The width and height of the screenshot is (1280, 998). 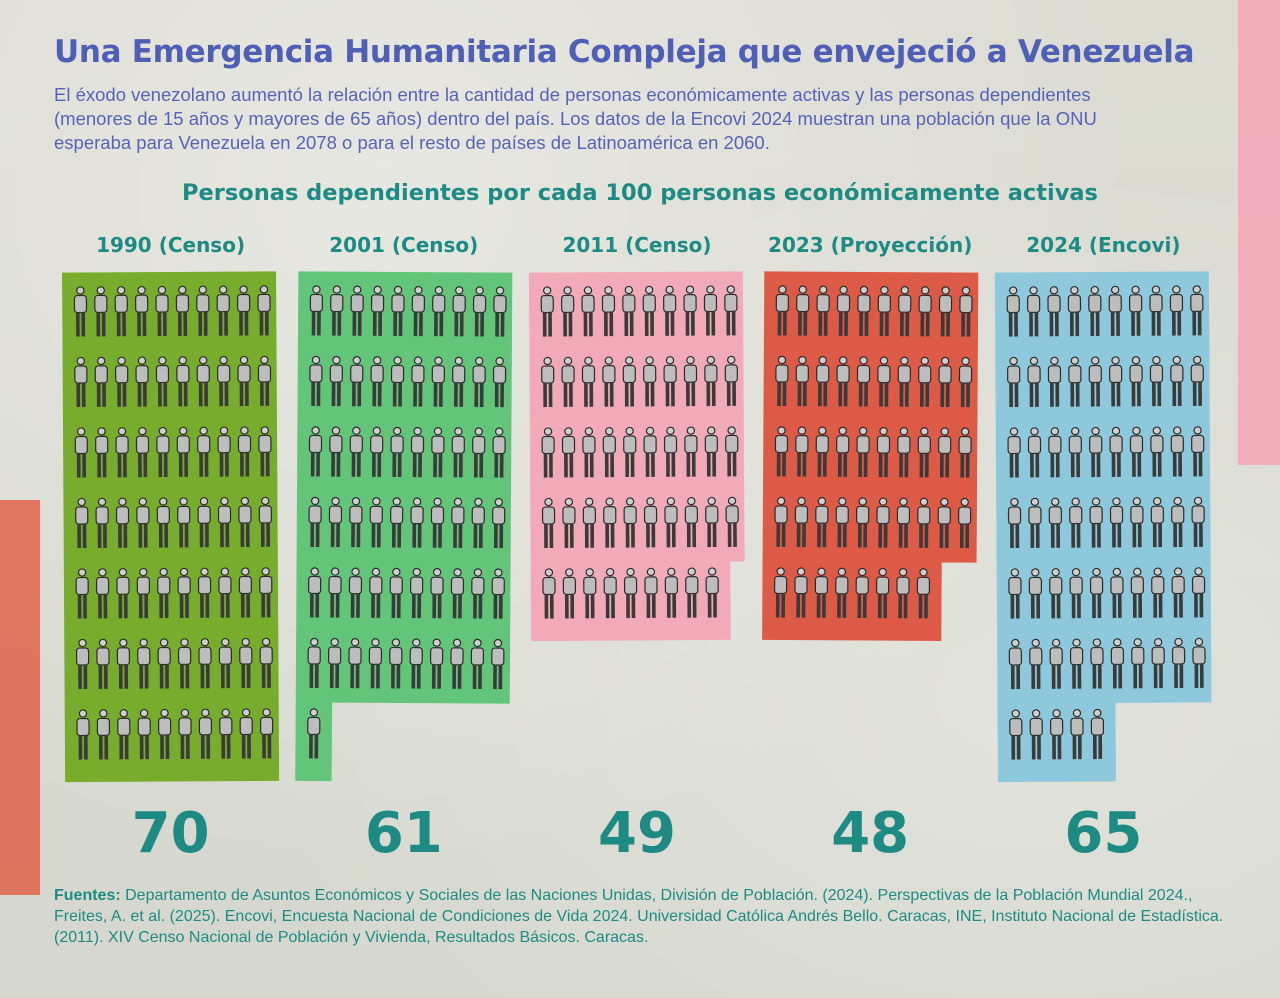 What do you see at coordinates (1103, 245) in the screenshot?
I see `category-label: 2024 (Encovi)` at bounding box center [1103, 245].